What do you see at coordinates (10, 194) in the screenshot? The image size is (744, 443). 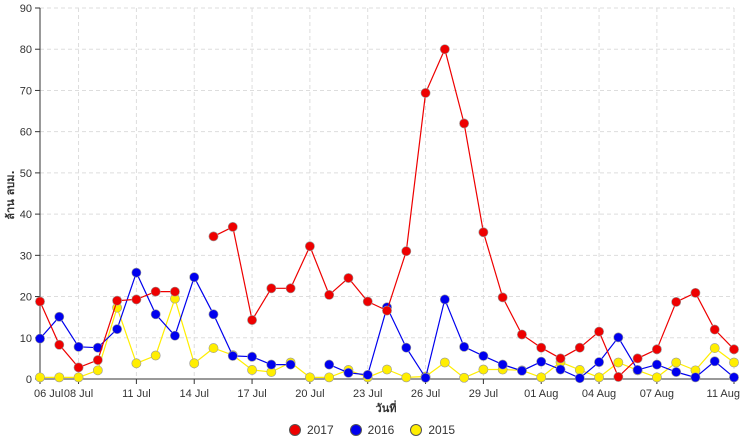 I see `y-axis-title: ล้าน ลบม.` at bounding box center [10, 194].